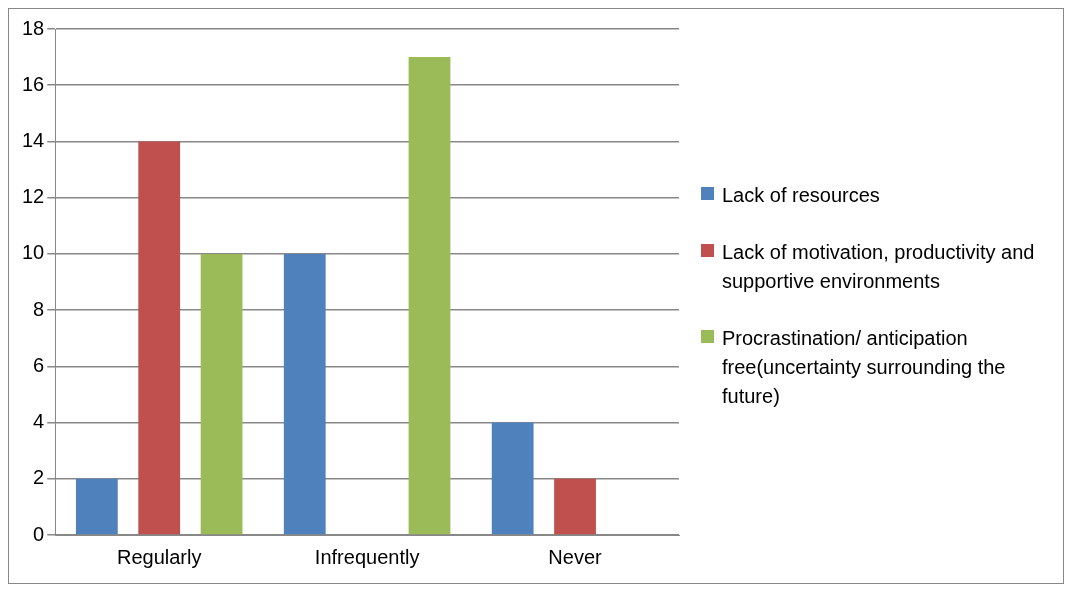 Image resolution: width=1074 pixels, height=594 pixels. I want to click on legend-label: Procrastination/ anticipation free(uncertainty surrounding the future), so click(864, 367).